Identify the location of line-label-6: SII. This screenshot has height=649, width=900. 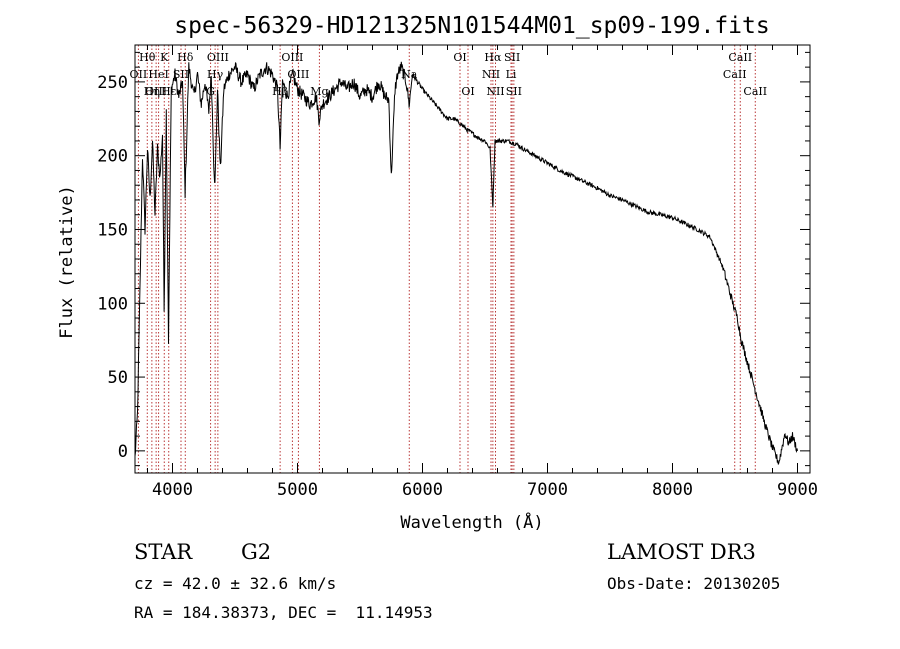
(181, 74).